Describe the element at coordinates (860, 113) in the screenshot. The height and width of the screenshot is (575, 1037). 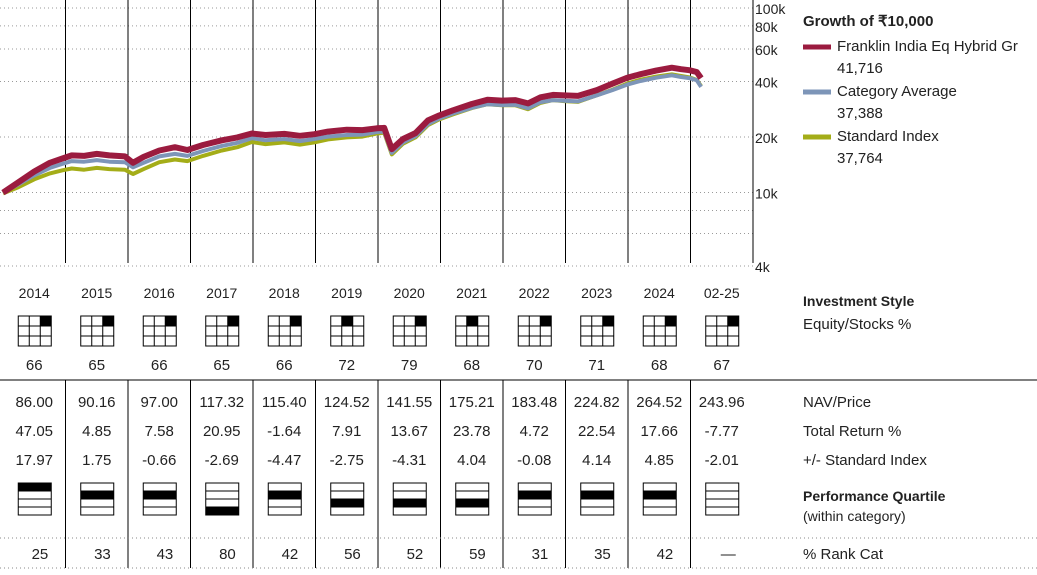
I see `legend-value: 37,388` at that location.